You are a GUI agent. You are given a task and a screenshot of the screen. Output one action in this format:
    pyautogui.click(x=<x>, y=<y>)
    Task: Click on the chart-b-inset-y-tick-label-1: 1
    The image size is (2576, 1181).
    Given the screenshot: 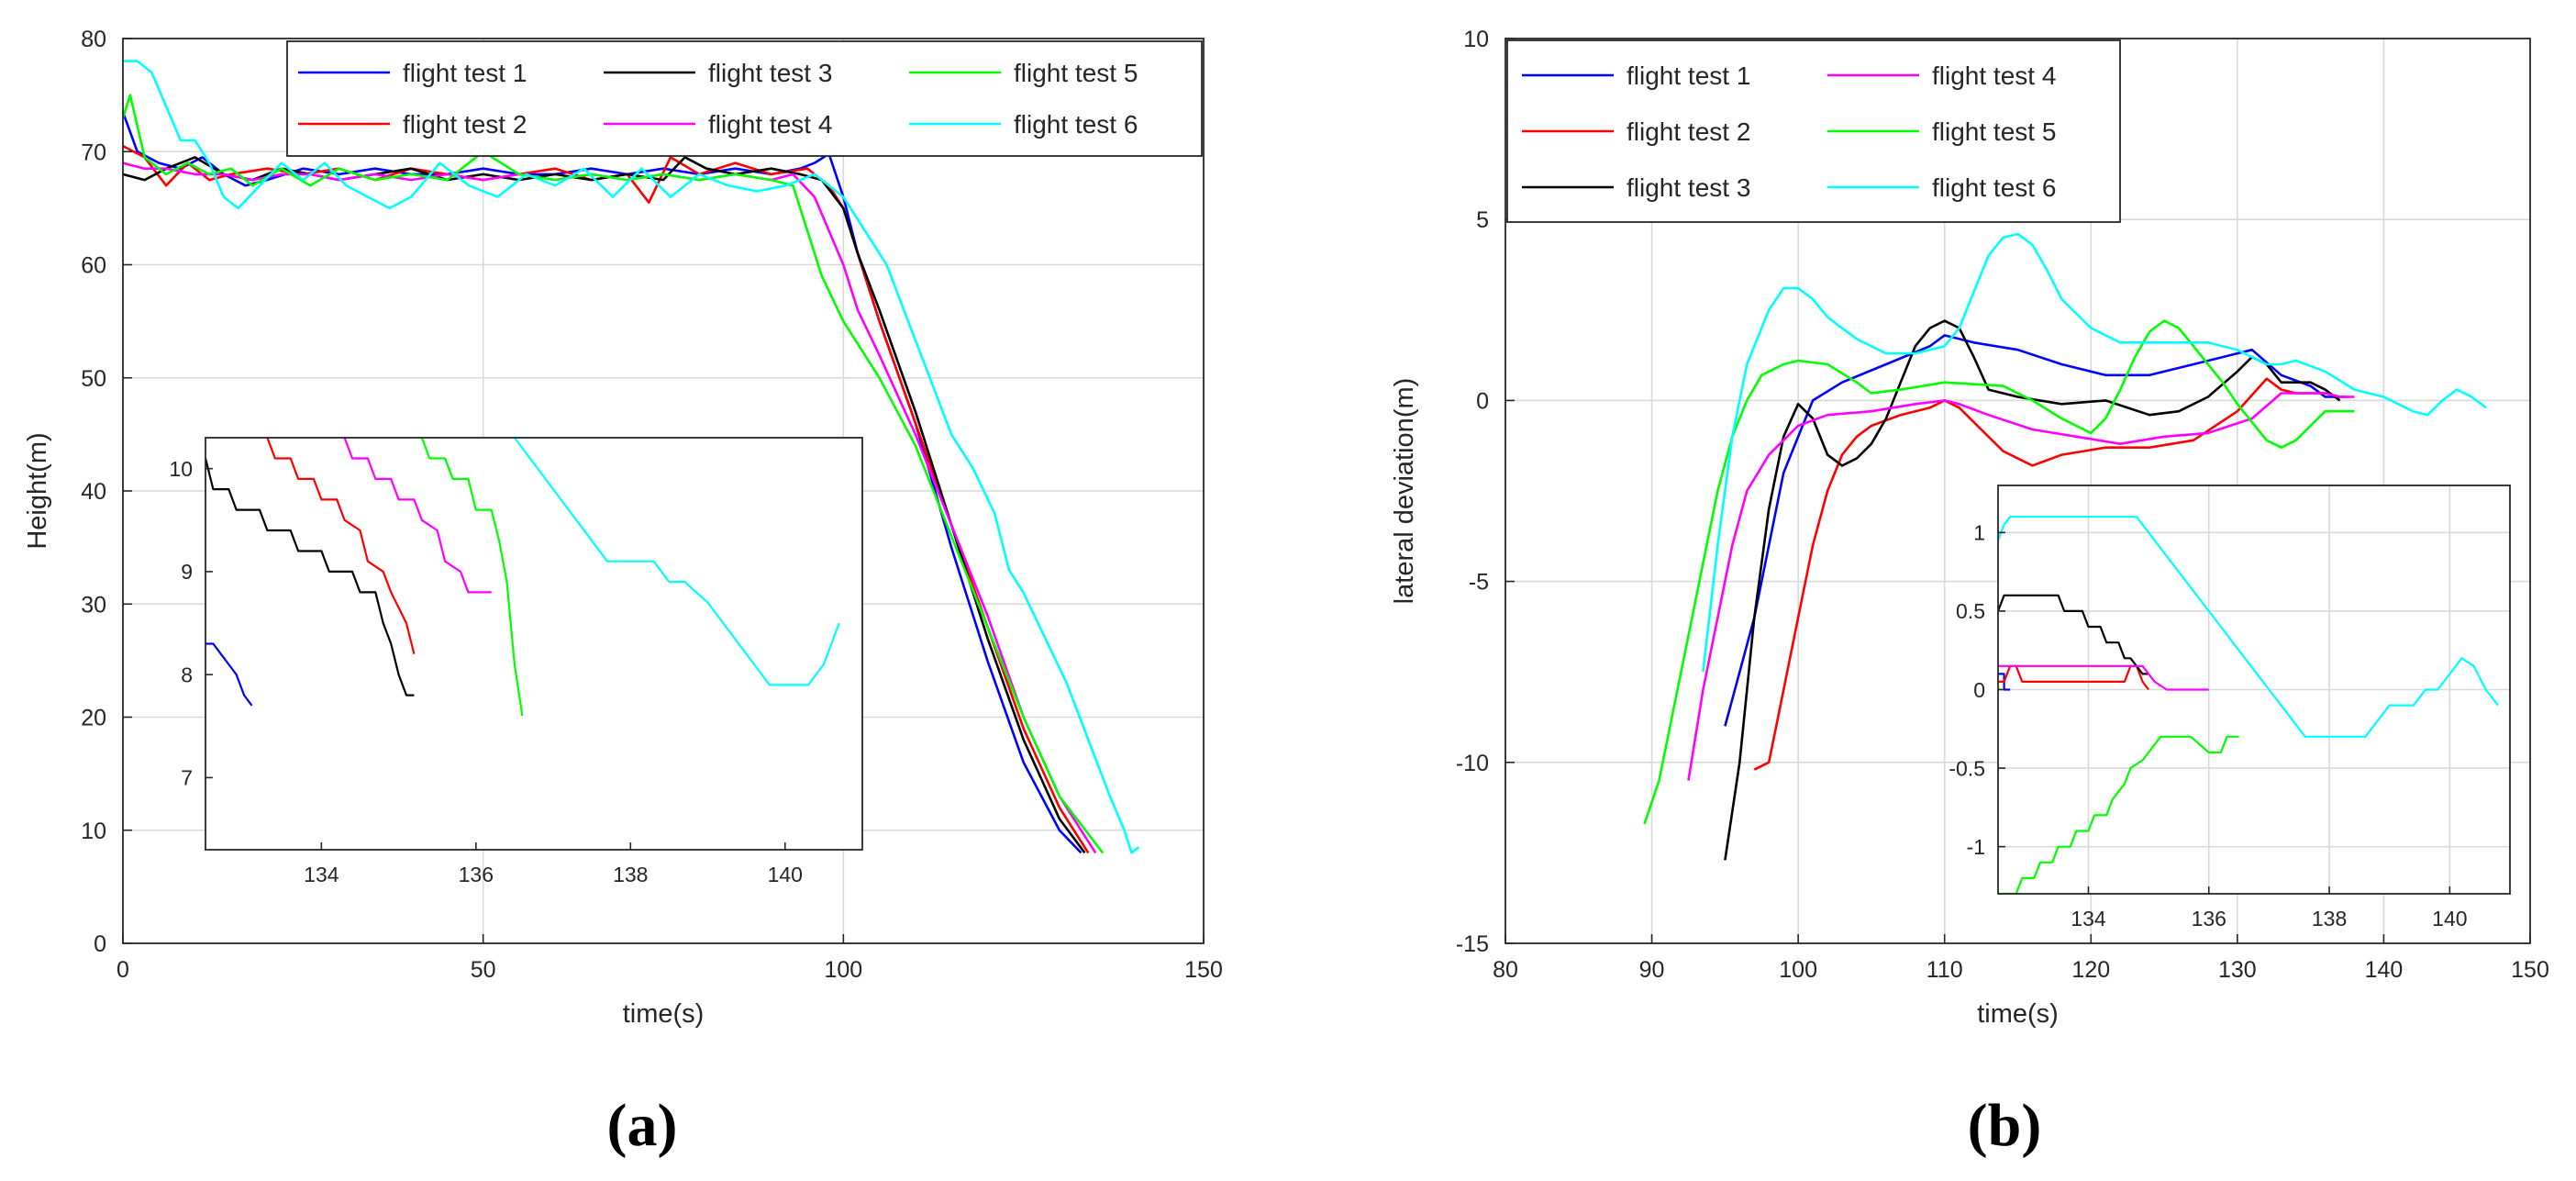 What is the action you would take?
    pyautogui.click(x=1979, y=533)
    